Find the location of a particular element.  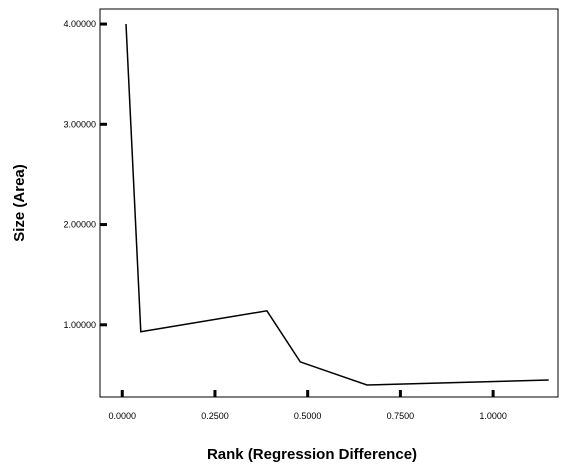

y-tick-label: 1.00000 is located at coordinates (79, 325).